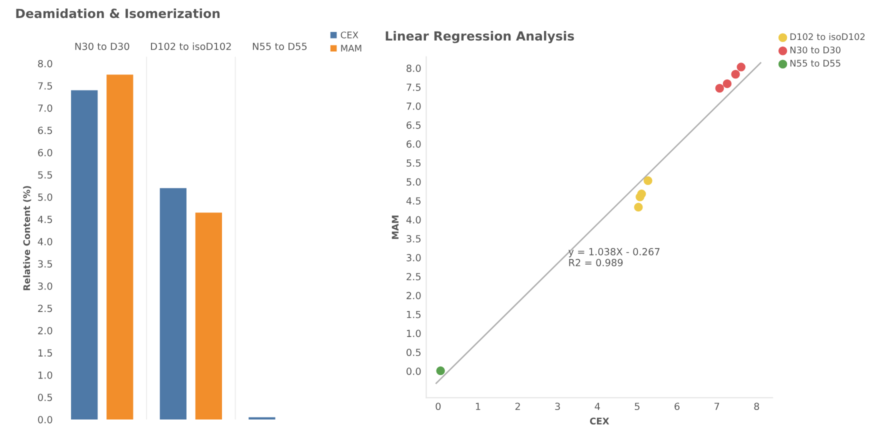 This screenshot has height=437, width=888. What do you see at coordinates (677, 406) in the screenshot?
I see `x-tick-label: 6` at bounding box center [677, 406].